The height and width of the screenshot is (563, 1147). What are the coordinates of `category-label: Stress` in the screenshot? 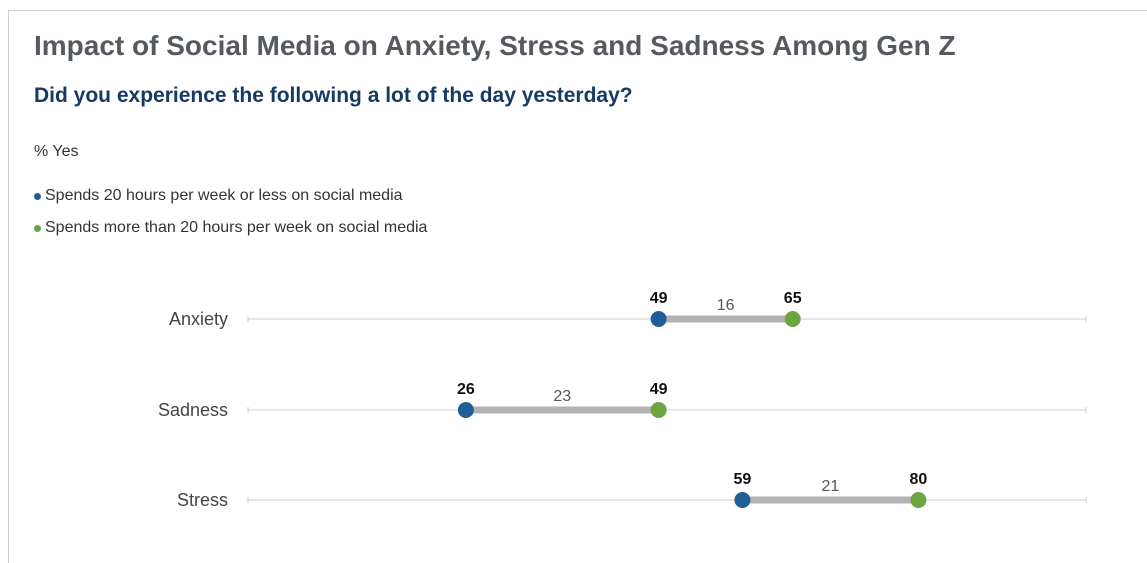 It's located at (202, 500).